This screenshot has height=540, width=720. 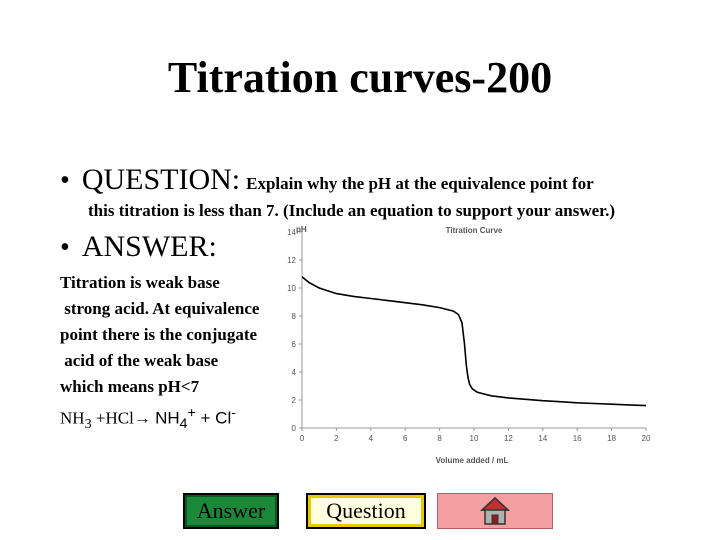 I want to click on home-icon, so click(x=495, y=510).